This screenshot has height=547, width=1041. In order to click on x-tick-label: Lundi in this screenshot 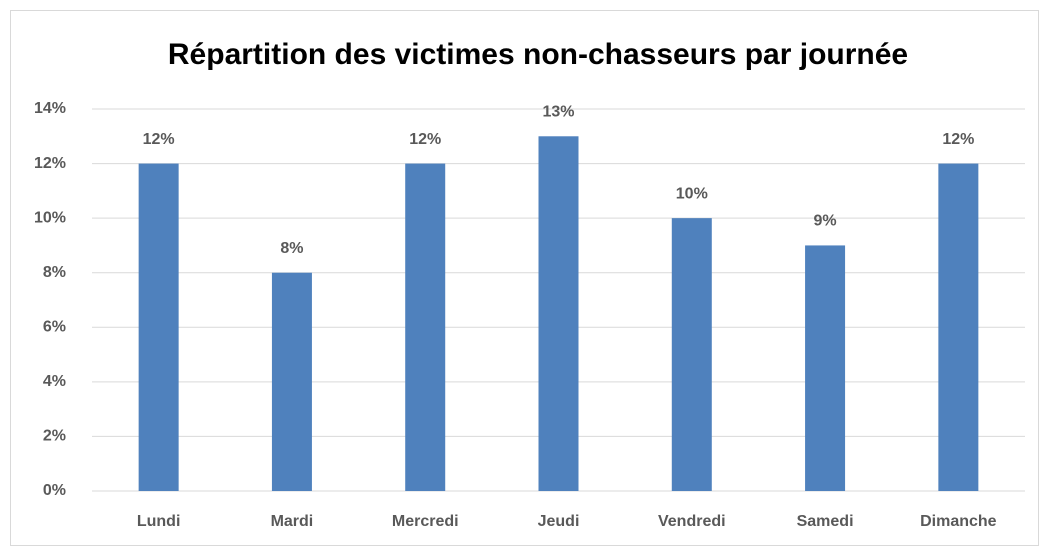, I will do `click(159, 521)`.